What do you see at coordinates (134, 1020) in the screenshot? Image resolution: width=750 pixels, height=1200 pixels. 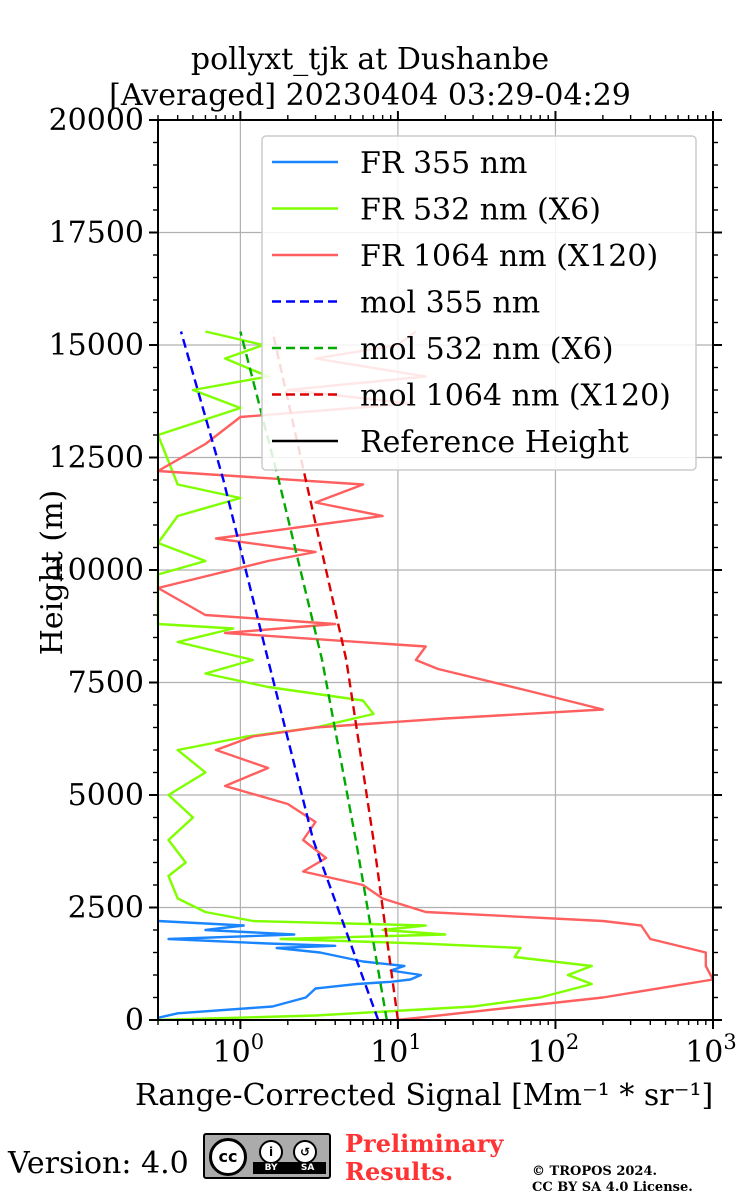 I see `y-tick-label: 0` at bounding box center [134, 1020].